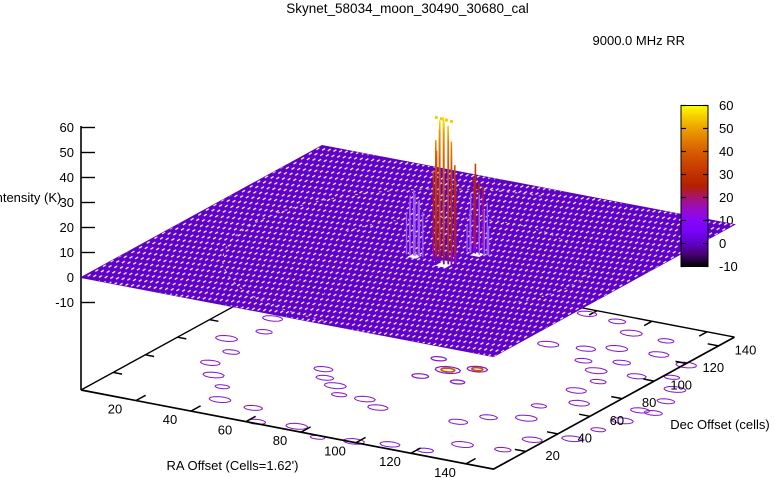 Image resolution: width=775 pixels, height=478 pixels. I want to click on colorbar-gradient, so click(694, 186).